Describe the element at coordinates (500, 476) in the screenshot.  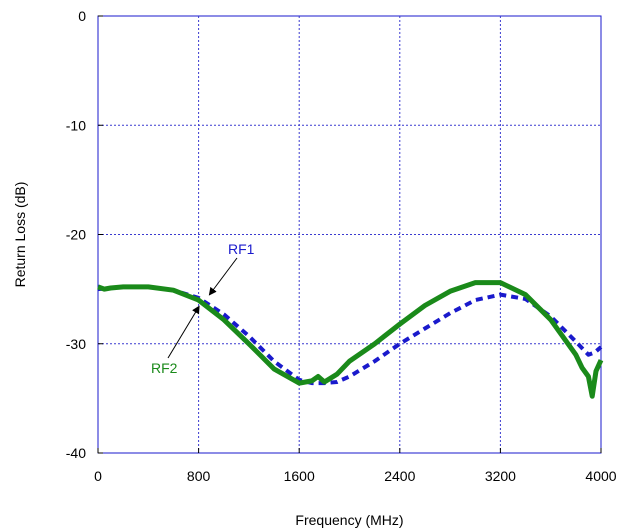
I see `x-tick-label: 3200` at that location.